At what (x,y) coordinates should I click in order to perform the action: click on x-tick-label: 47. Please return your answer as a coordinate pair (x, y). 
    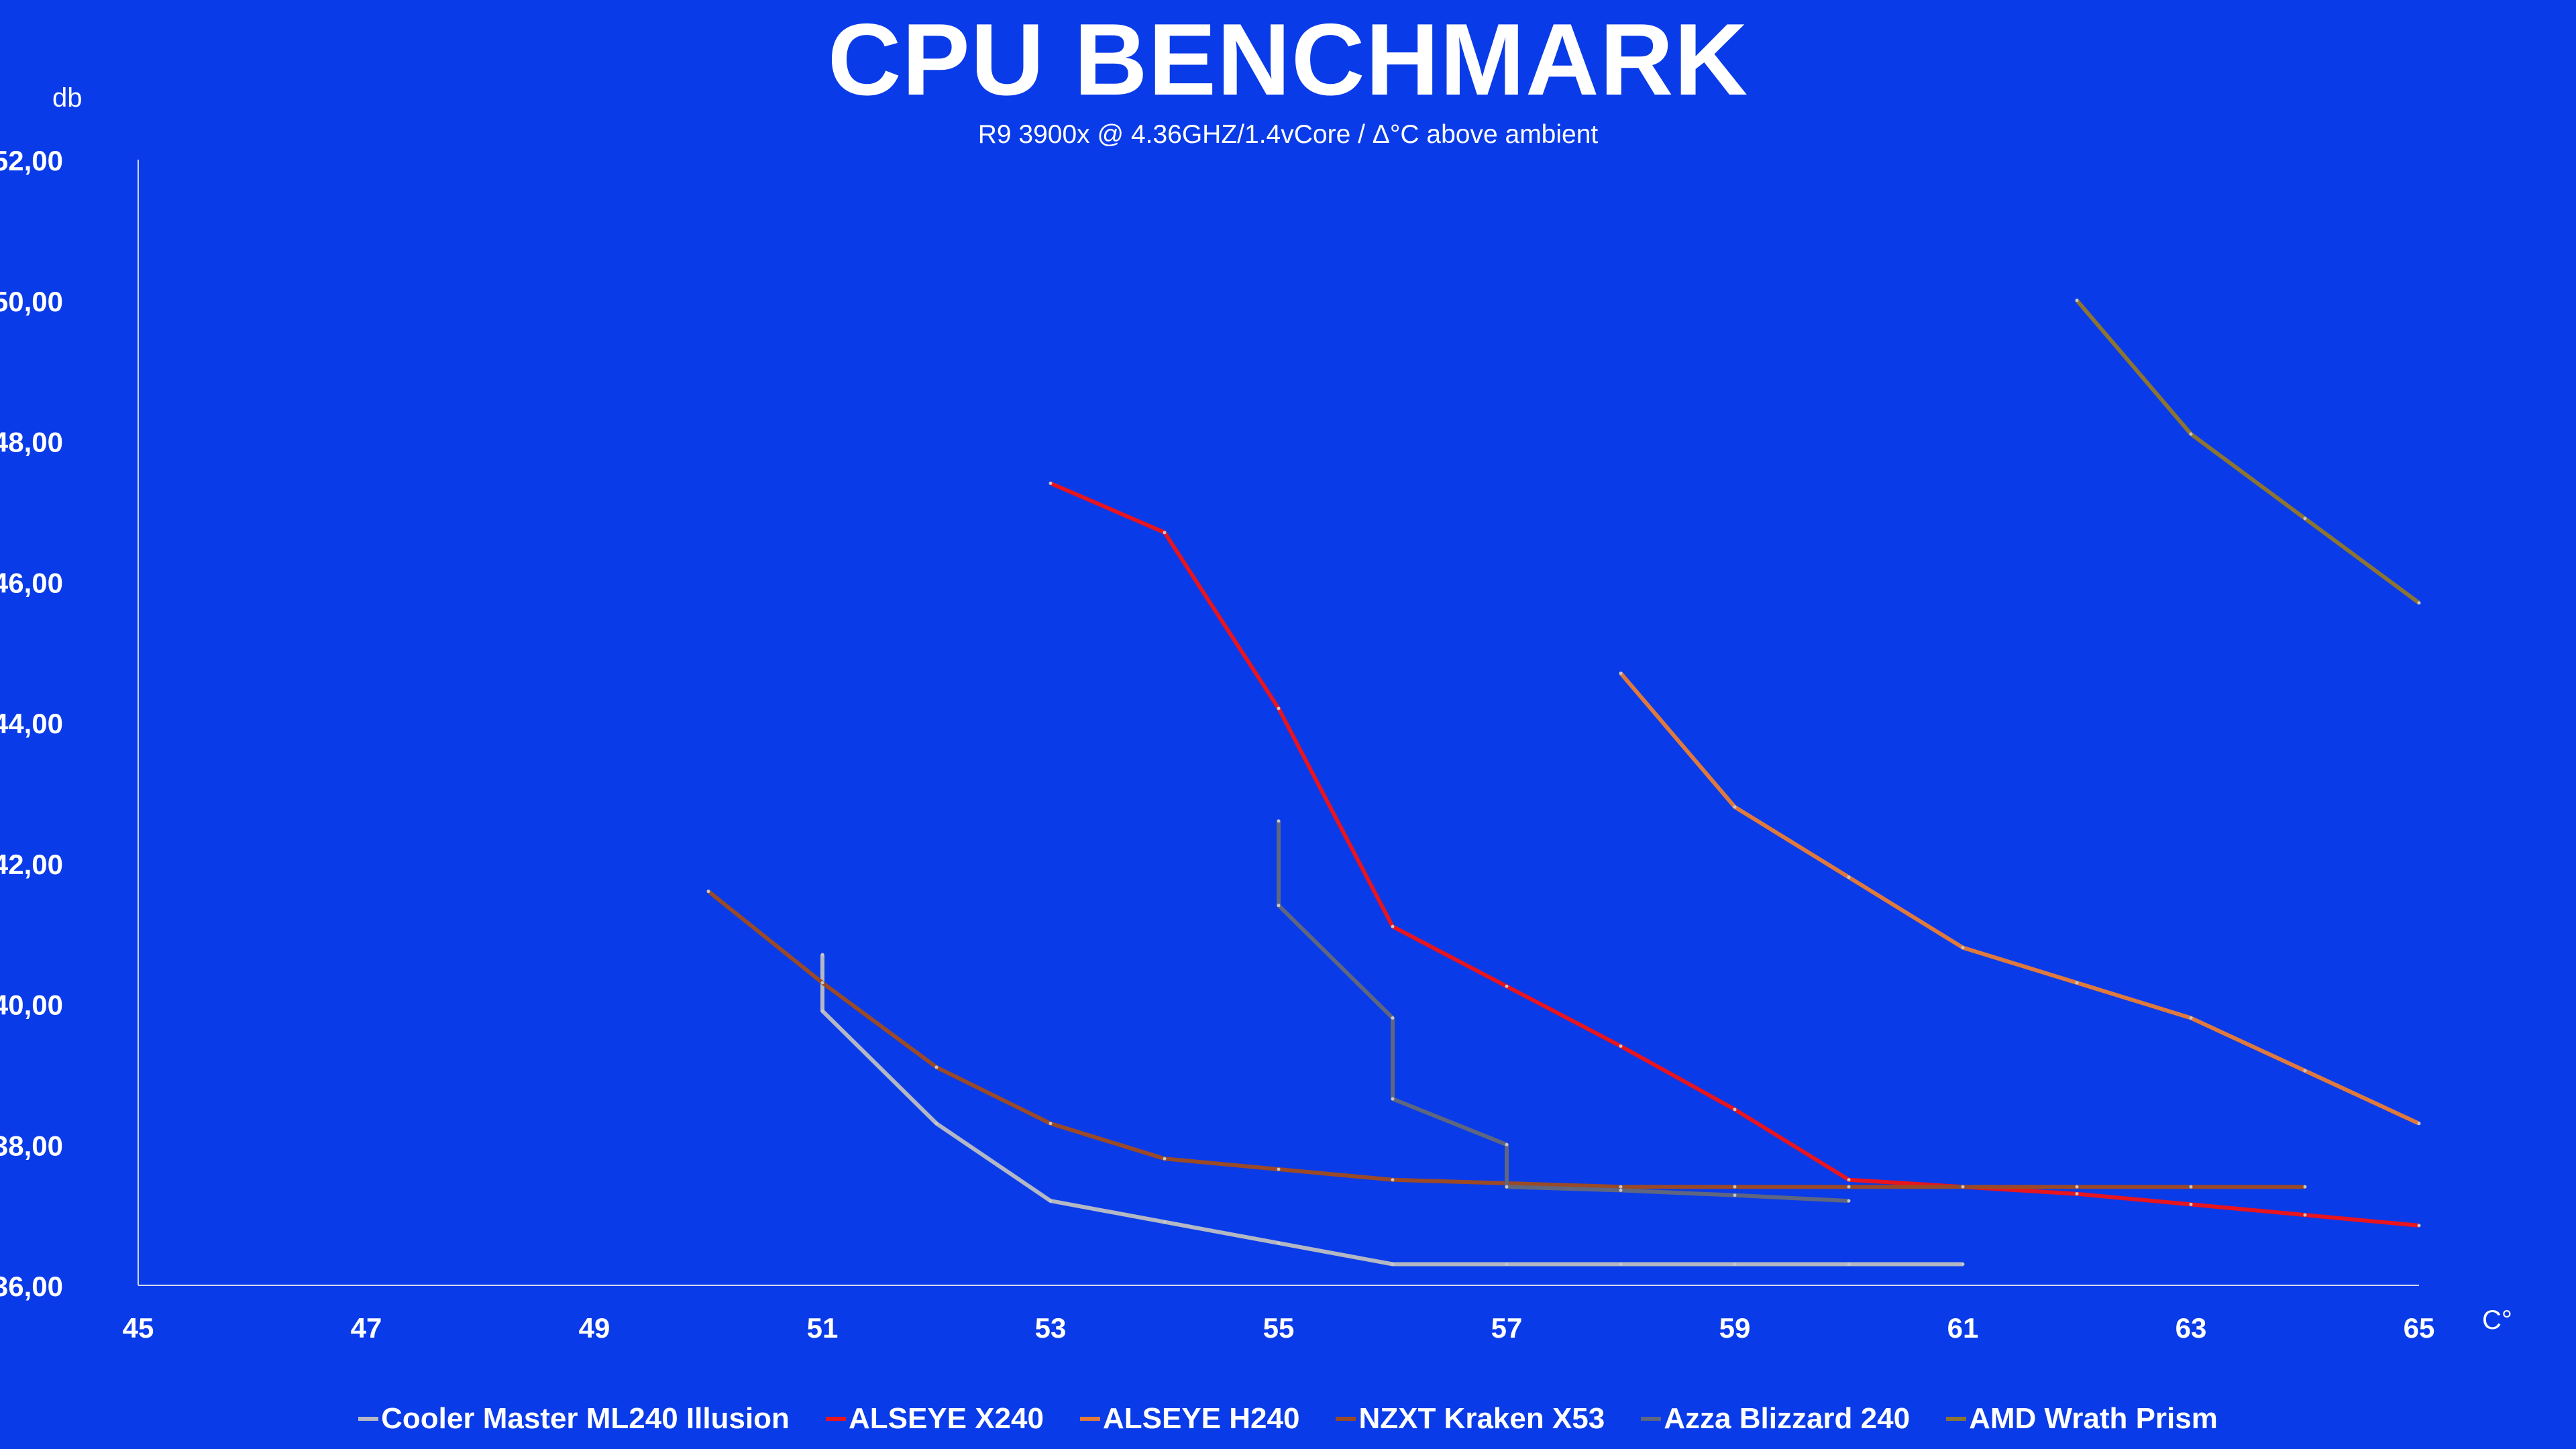
    Looking at the image, I should click on (366, 1328).